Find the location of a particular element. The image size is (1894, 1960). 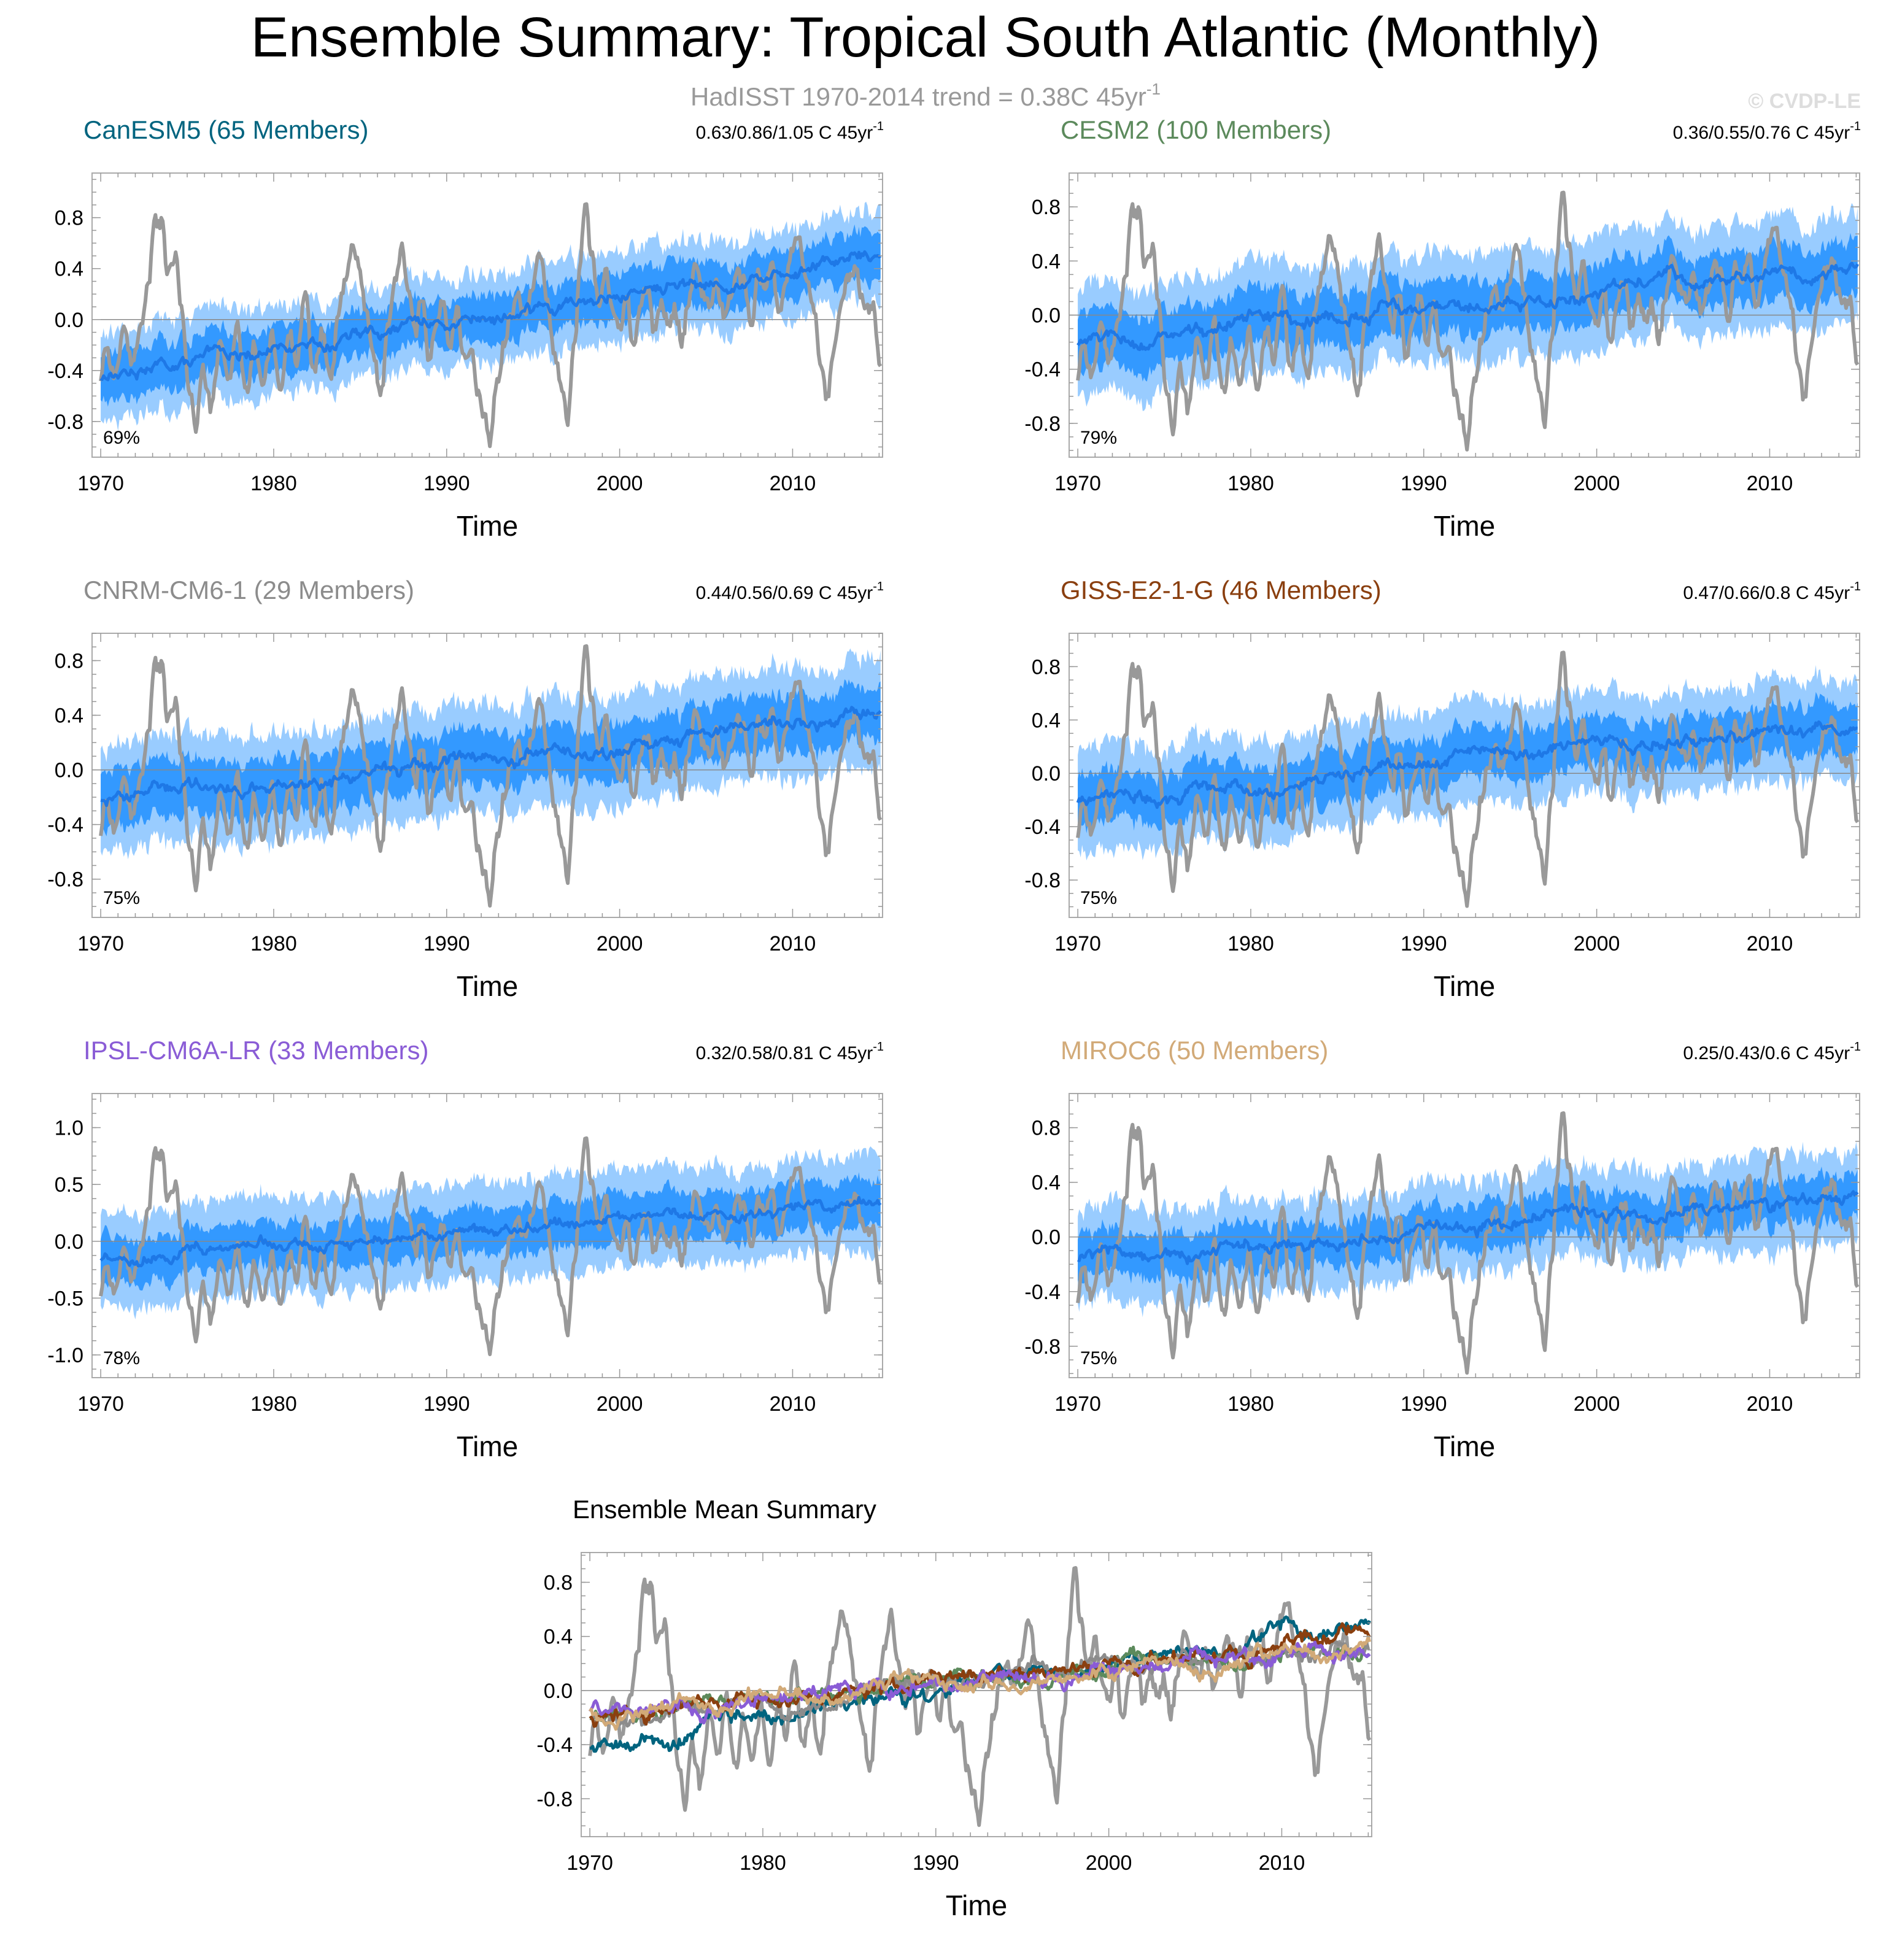

trend-label: 0.36/0.55/0.76 C 45yr-1 is located at coordinates (1767, 131).